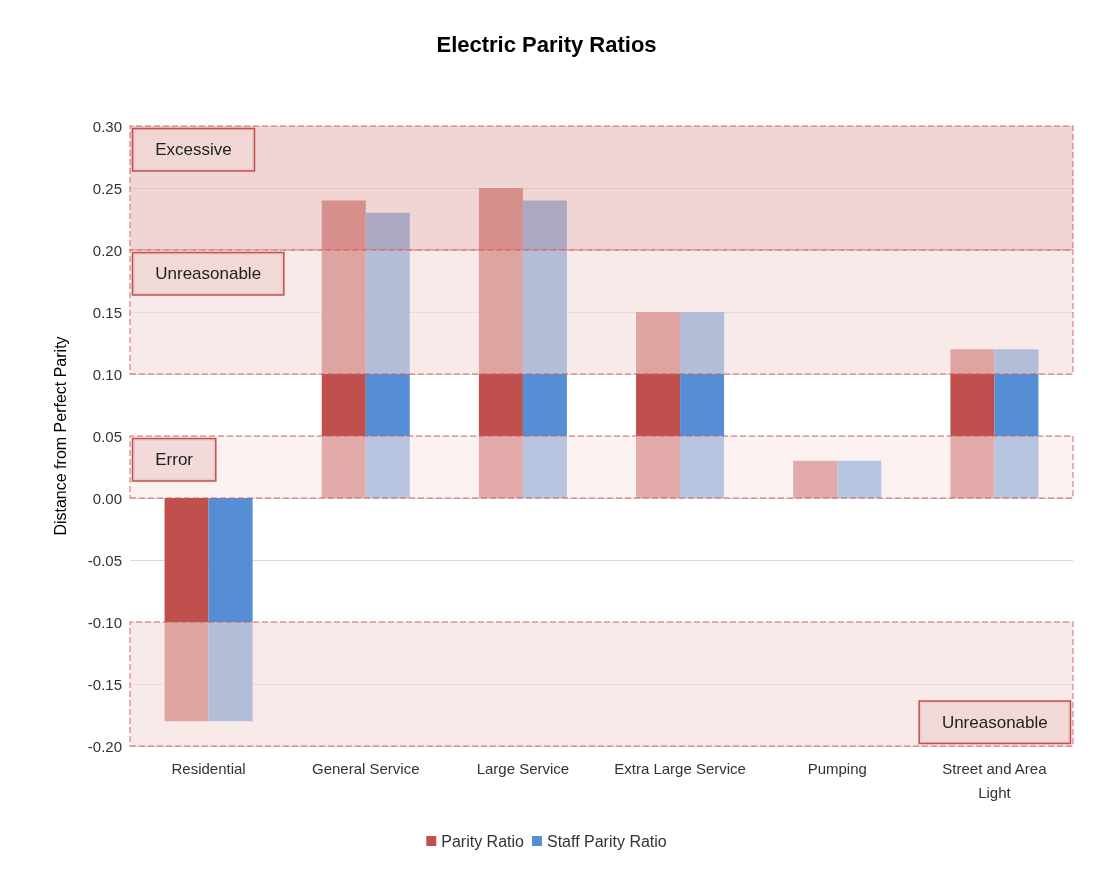  Describe the element at coordinates (483, 841) in the screenshot. I see `legend-label: Parity Ratio` at that location.